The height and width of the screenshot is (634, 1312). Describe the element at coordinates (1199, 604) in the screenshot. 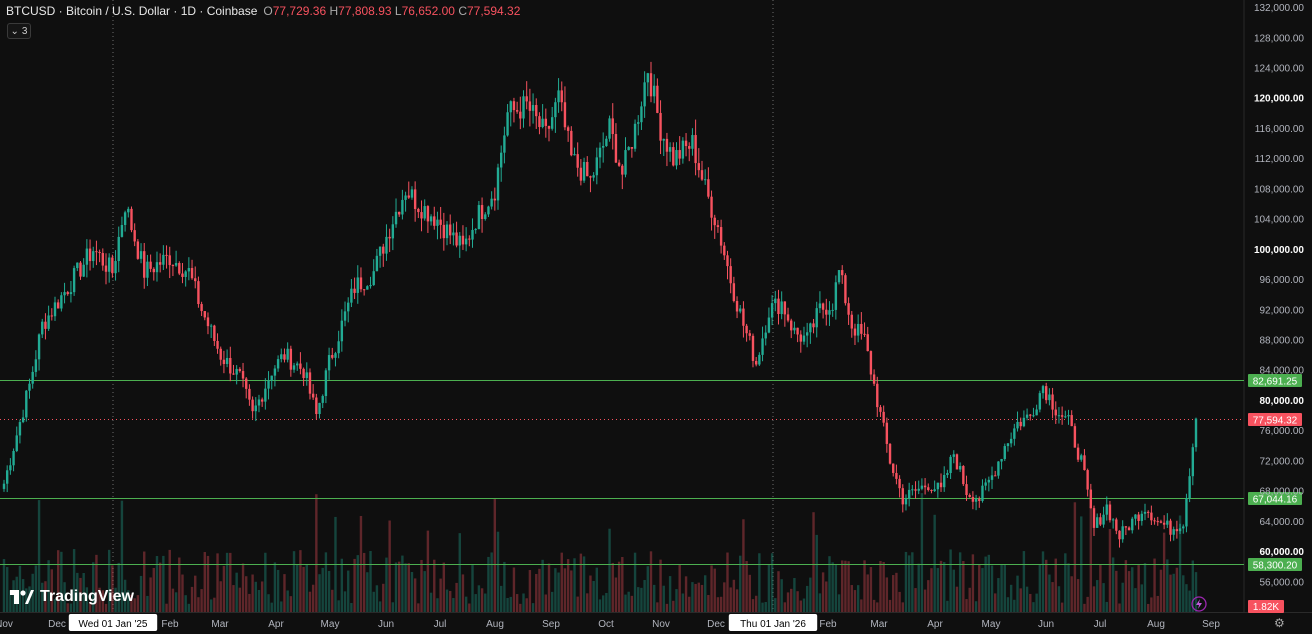

I see `lightning-icon` at that location.